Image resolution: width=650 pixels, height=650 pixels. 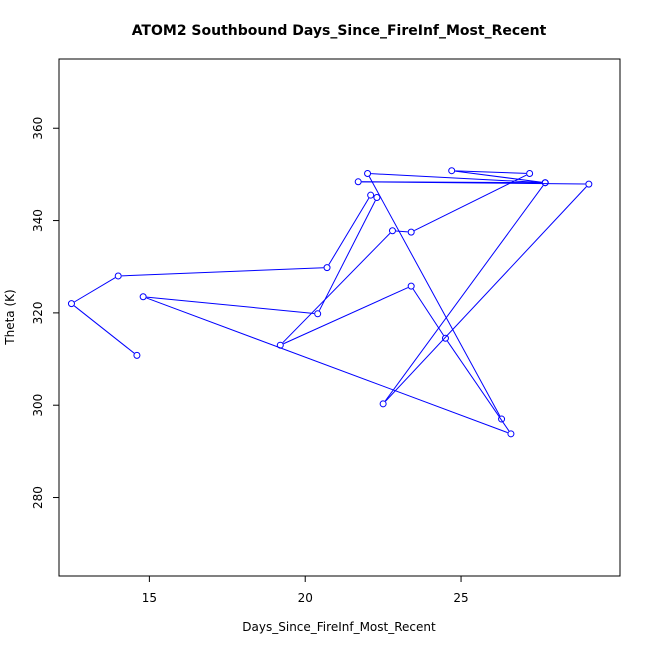 What do you see at coordinates (305, 598) in the screenshot?
I see `x-tick-label: 20` at bounding box center [305, 598].